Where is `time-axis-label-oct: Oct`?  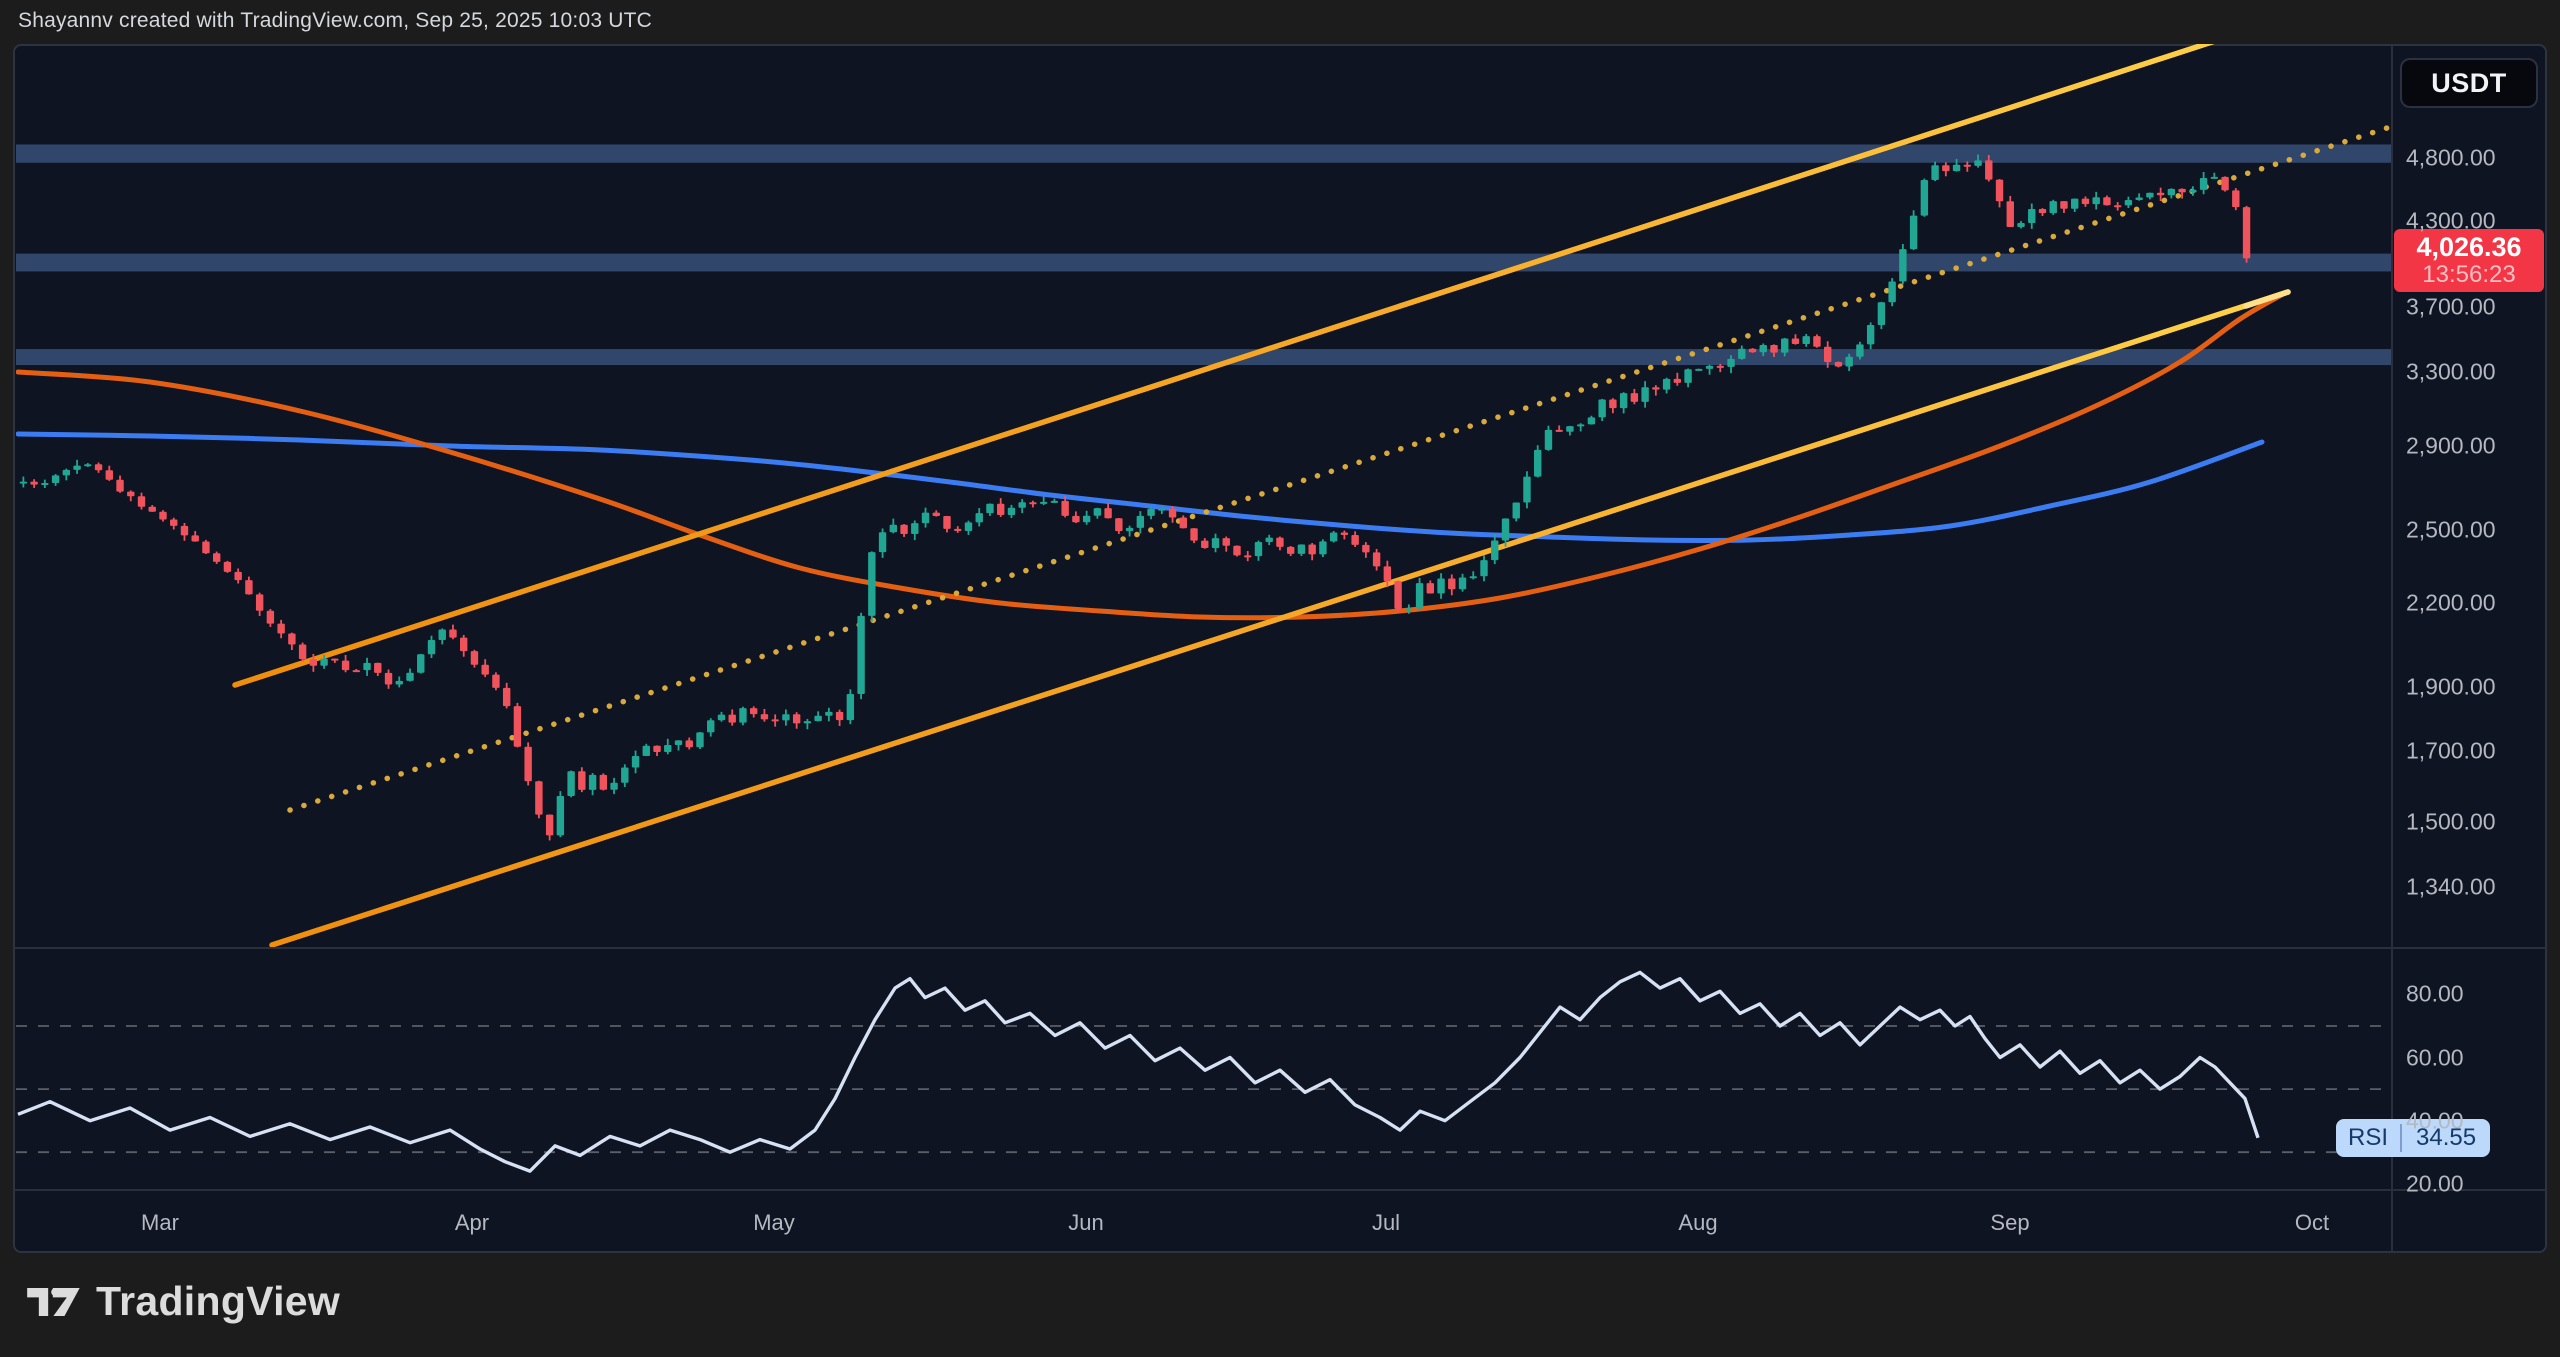
time-axis-label-oct: Oct is located at coordinates (2312, 1222).